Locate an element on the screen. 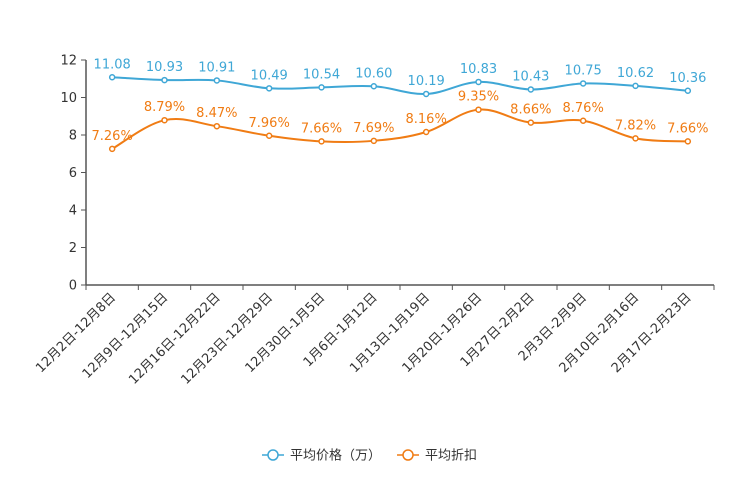 This screenshot has height=496, width=744. x-tick-label: 12月16日-12月22日 is located at coordinates (174, 338).